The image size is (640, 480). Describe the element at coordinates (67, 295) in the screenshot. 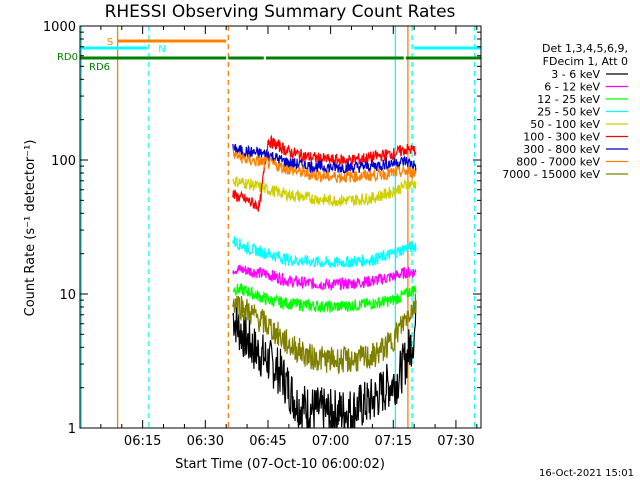

I see `y-tick-label: 10` at that location.